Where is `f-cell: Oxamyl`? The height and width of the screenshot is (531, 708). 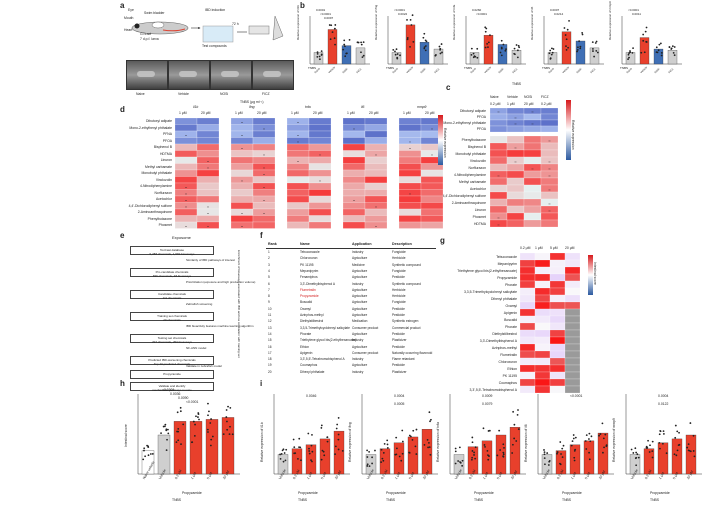
f-cell: Oxamyl is located at coordinates (305, 308).